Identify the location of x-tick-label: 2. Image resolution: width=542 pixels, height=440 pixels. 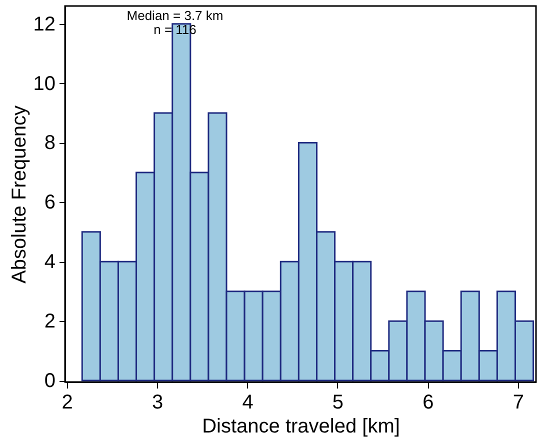
(67, 403).